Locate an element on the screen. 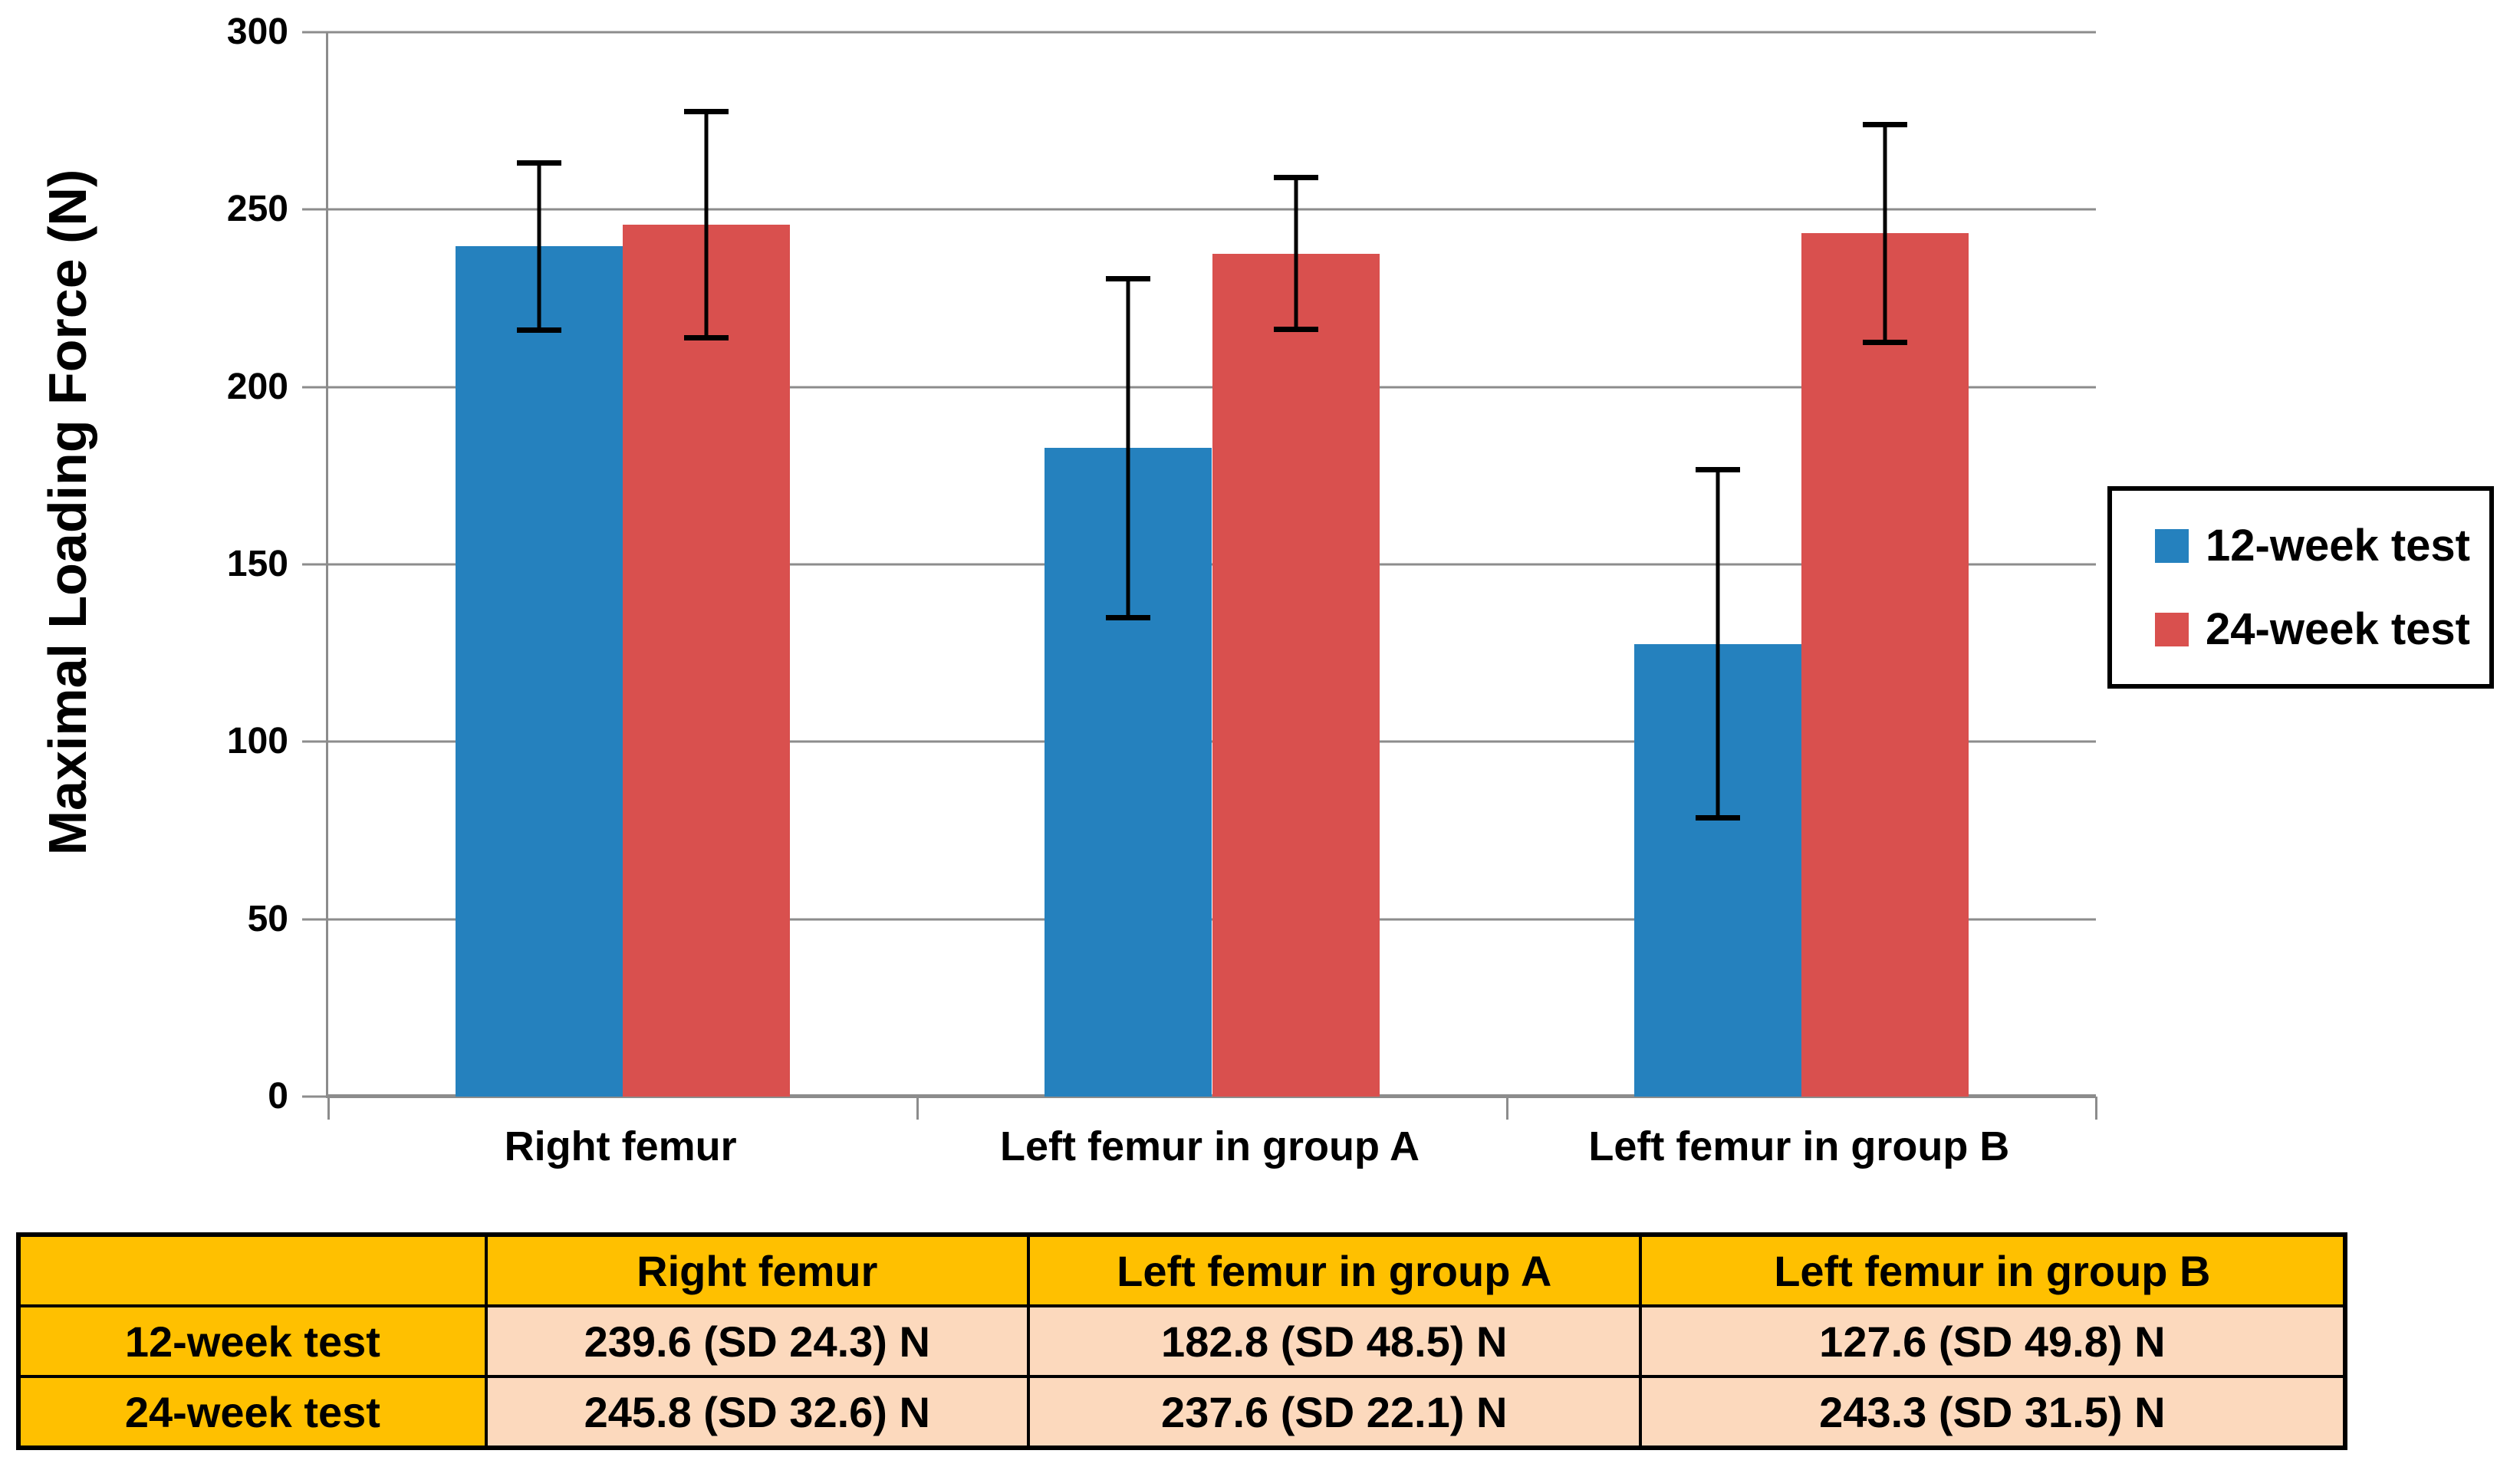  table-data-cell: 182.8 (SD 48.5) N is located at coordinates (1334, 1341).